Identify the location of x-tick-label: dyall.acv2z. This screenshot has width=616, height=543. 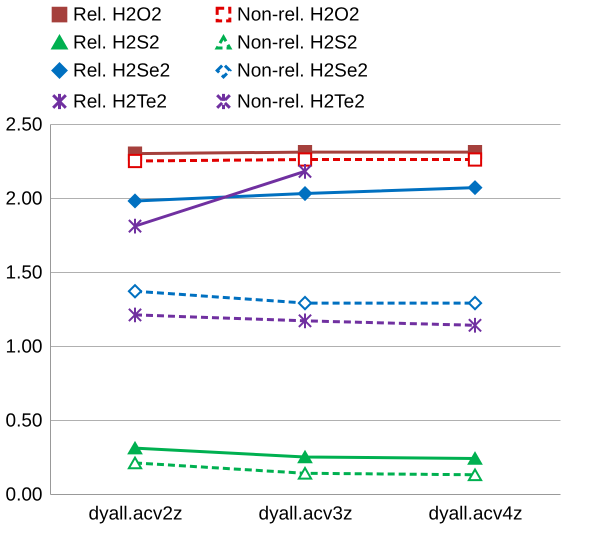
(135, 514).